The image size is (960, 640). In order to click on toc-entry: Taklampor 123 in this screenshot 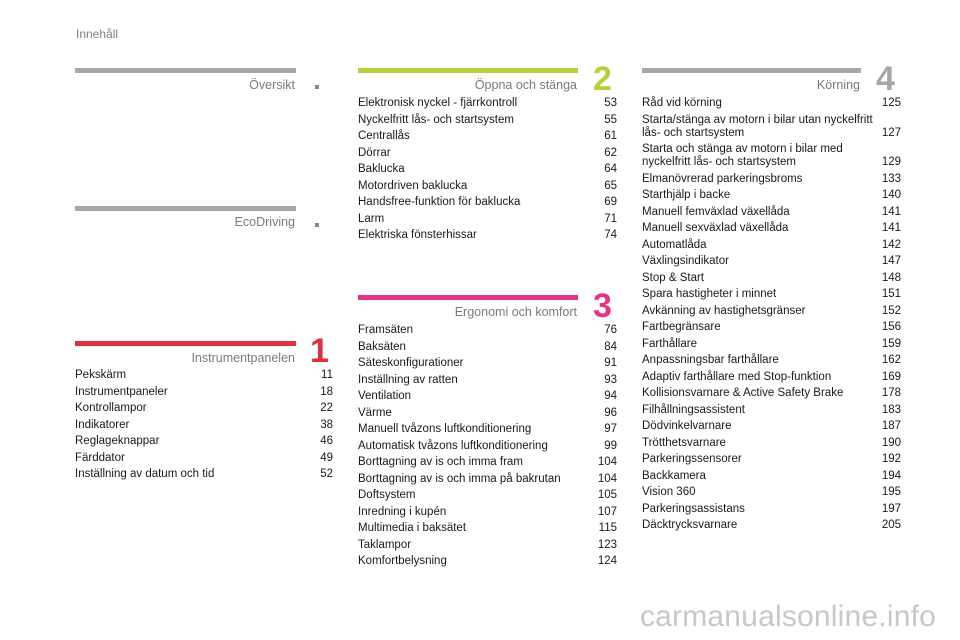, I will do `click(487, 545)`.